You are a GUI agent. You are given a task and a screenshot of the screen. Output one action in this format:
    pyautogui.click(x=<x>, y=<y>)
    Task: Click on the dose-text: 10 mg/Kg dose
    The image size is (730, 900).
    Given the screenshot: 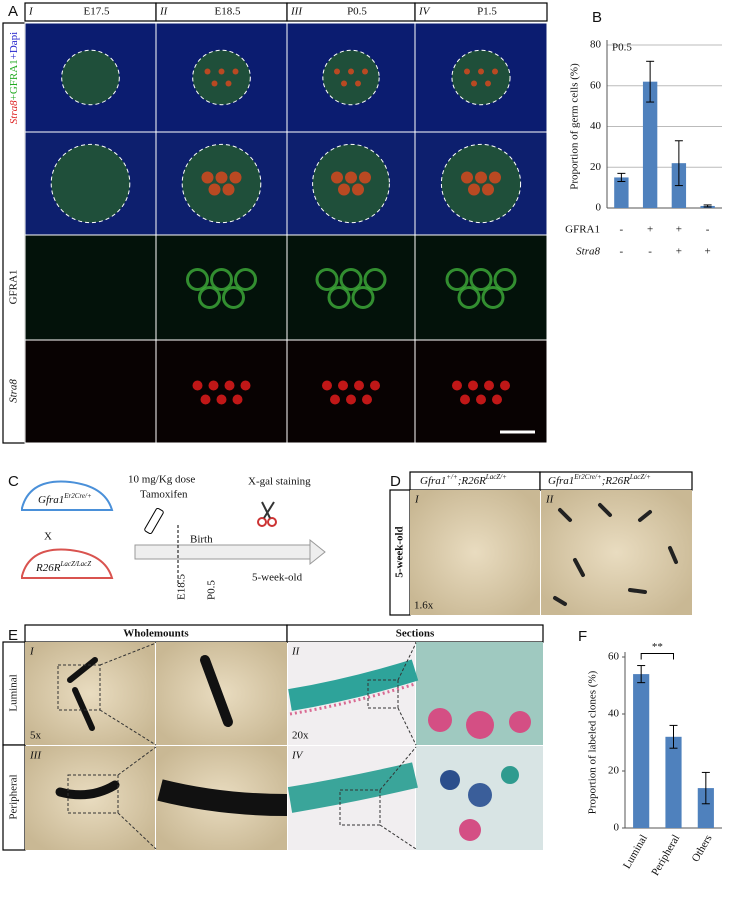 What is the action you would take?
    pyautogui.click(x=161, y=480)
    